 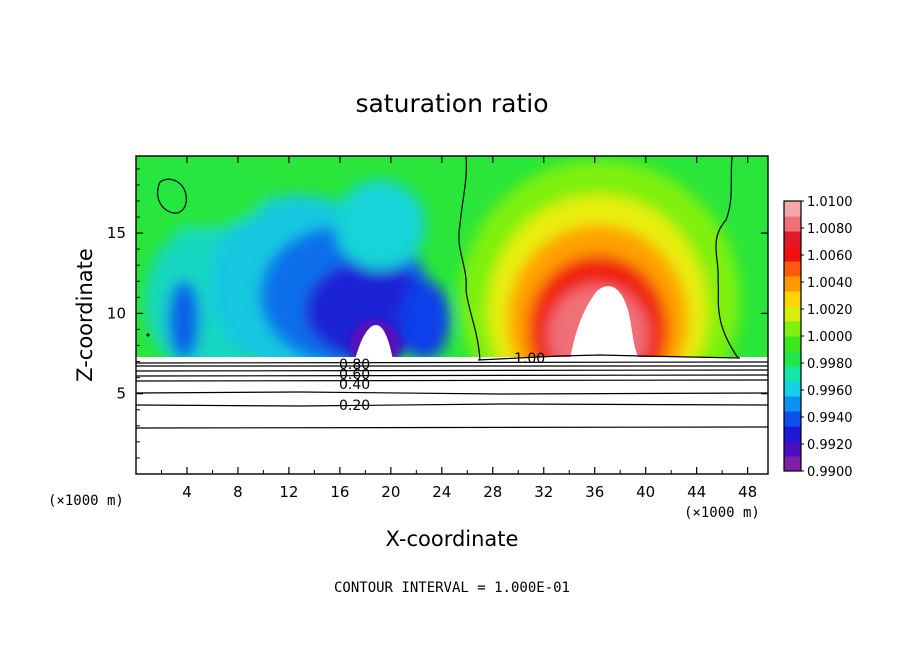 What do you see at coordinates (354, 375) in the screenshot?
I see `contour-label-0-60: 0.60` at bounding box center [354, 375].